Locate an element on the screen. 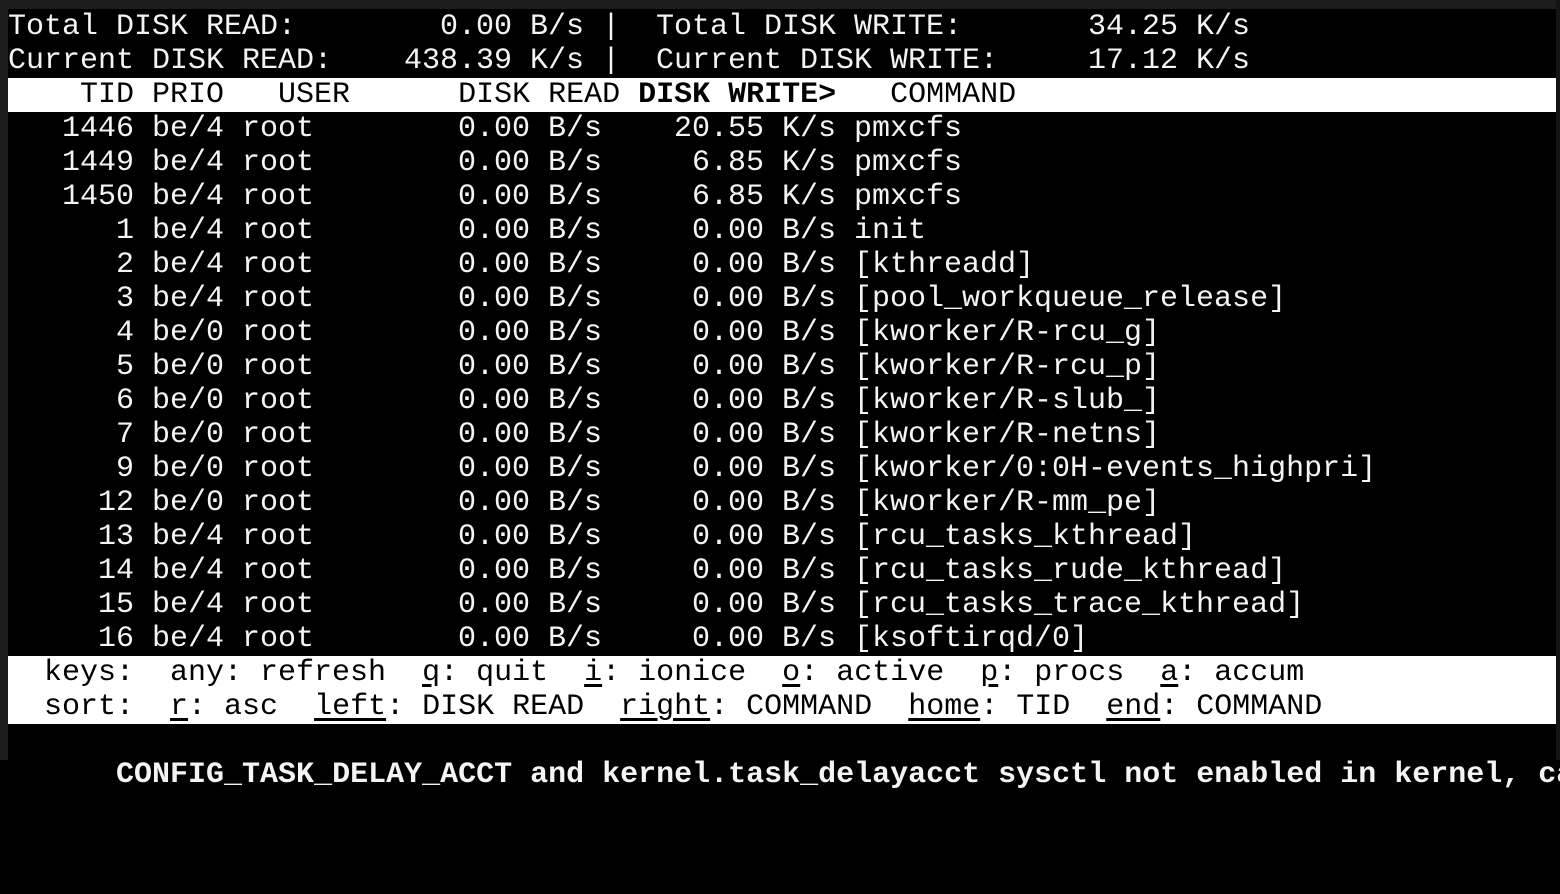  footer-text: : accum is located at coordinates (1241, 673).